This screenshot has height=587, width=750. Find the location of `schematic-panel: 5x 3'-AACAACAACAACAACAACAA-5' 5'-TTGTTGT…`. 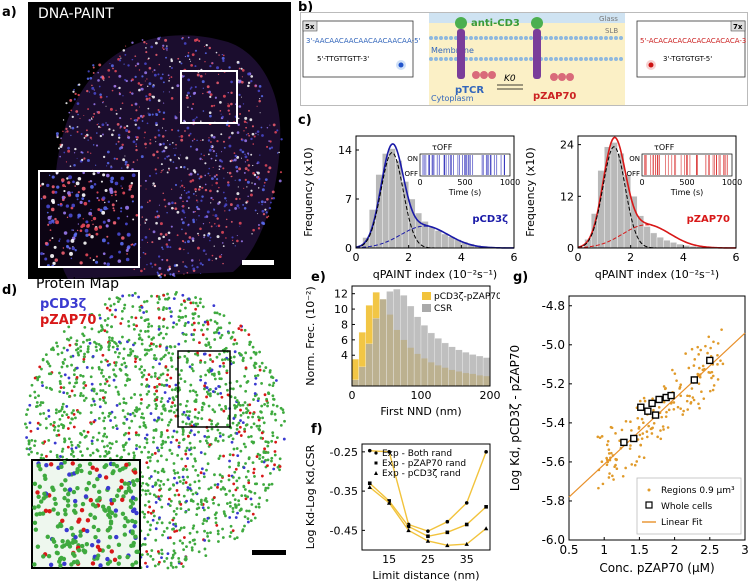

schematic-panel: 5x 3'-AACAACAACAACAACAACAA-5' 5'-TTGTTGT… is located at coordinates (524, 59).